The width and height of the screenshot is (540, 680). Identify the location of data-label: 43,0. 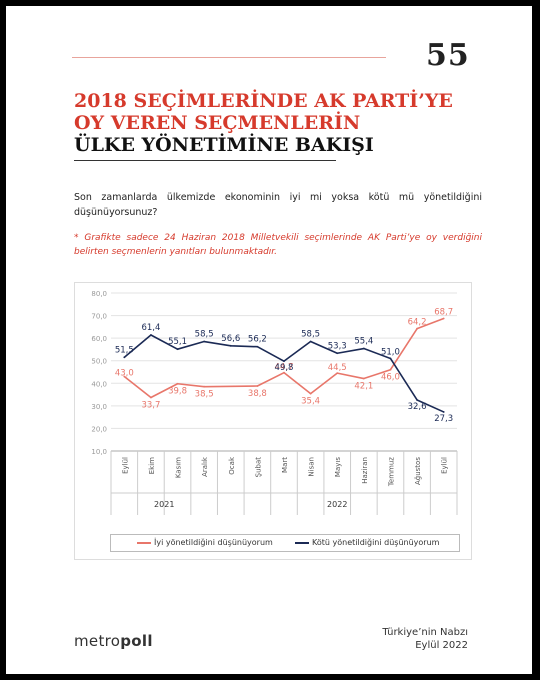
(124, 374).